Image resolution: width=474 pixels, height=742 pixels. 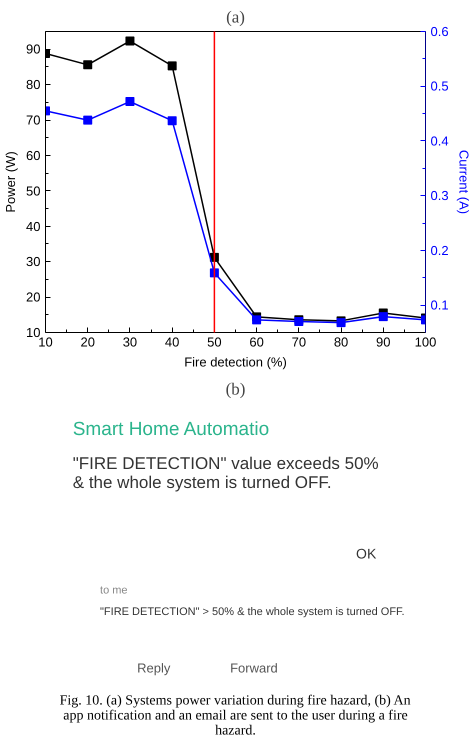 What do you see at coordinates (154, 668) in the screenshot?
I see `text: Reply` at bounding box center [154, 668].